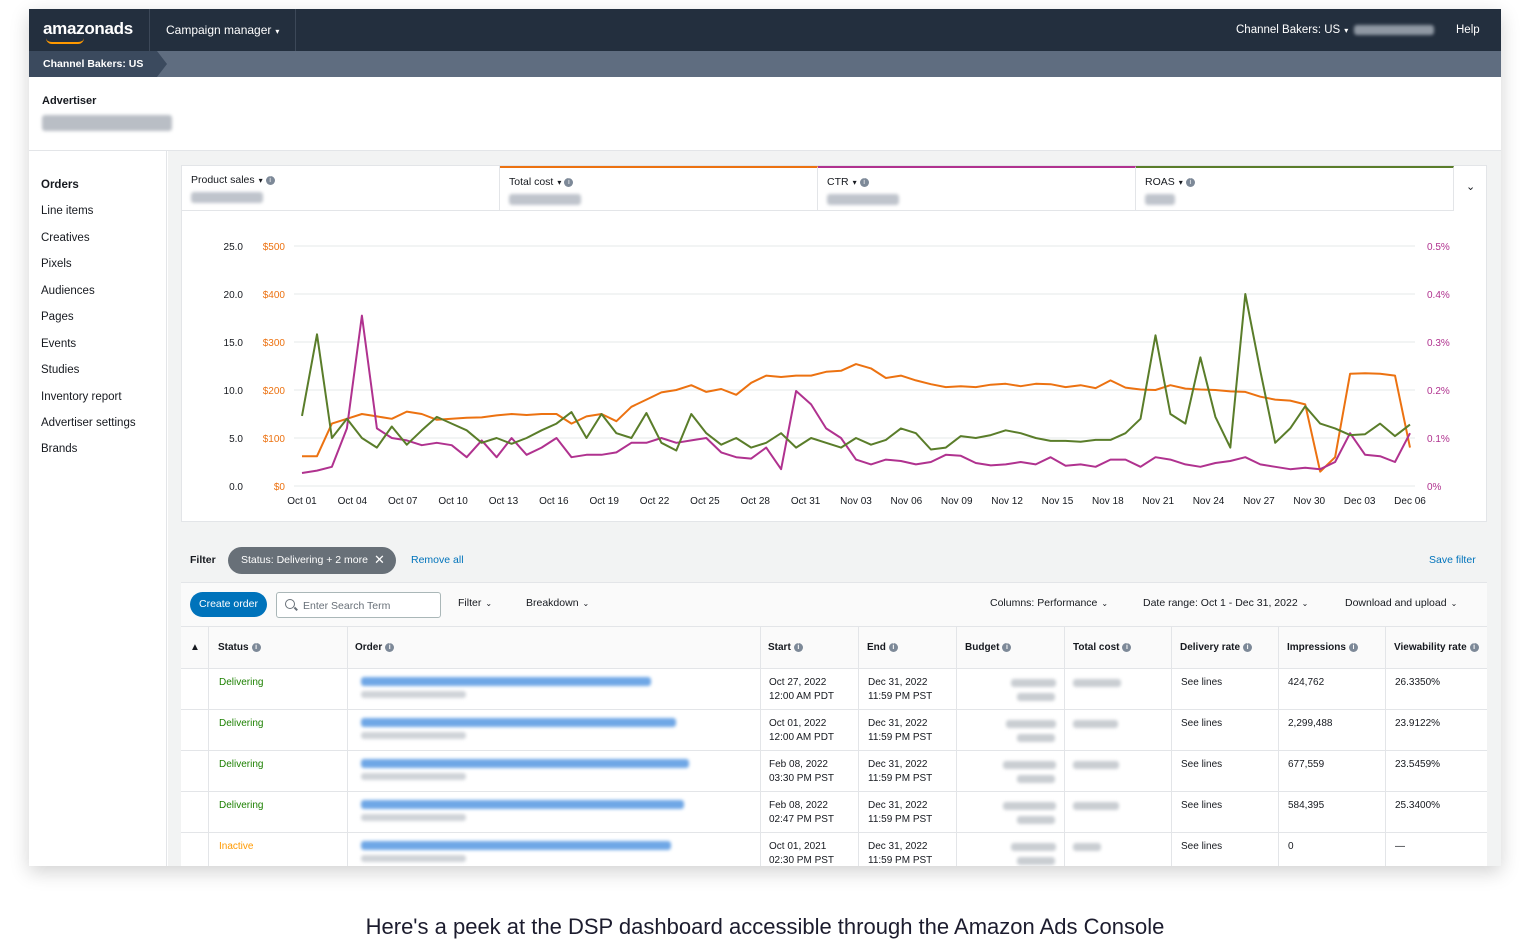 Image resolution: width=1530 pixels, height=942 pixels. What do you see at coordinates (1209, 501) in the screenshot?
I see `x-axis-tick-label: Nov 24` at bounding box center [1209, 501].